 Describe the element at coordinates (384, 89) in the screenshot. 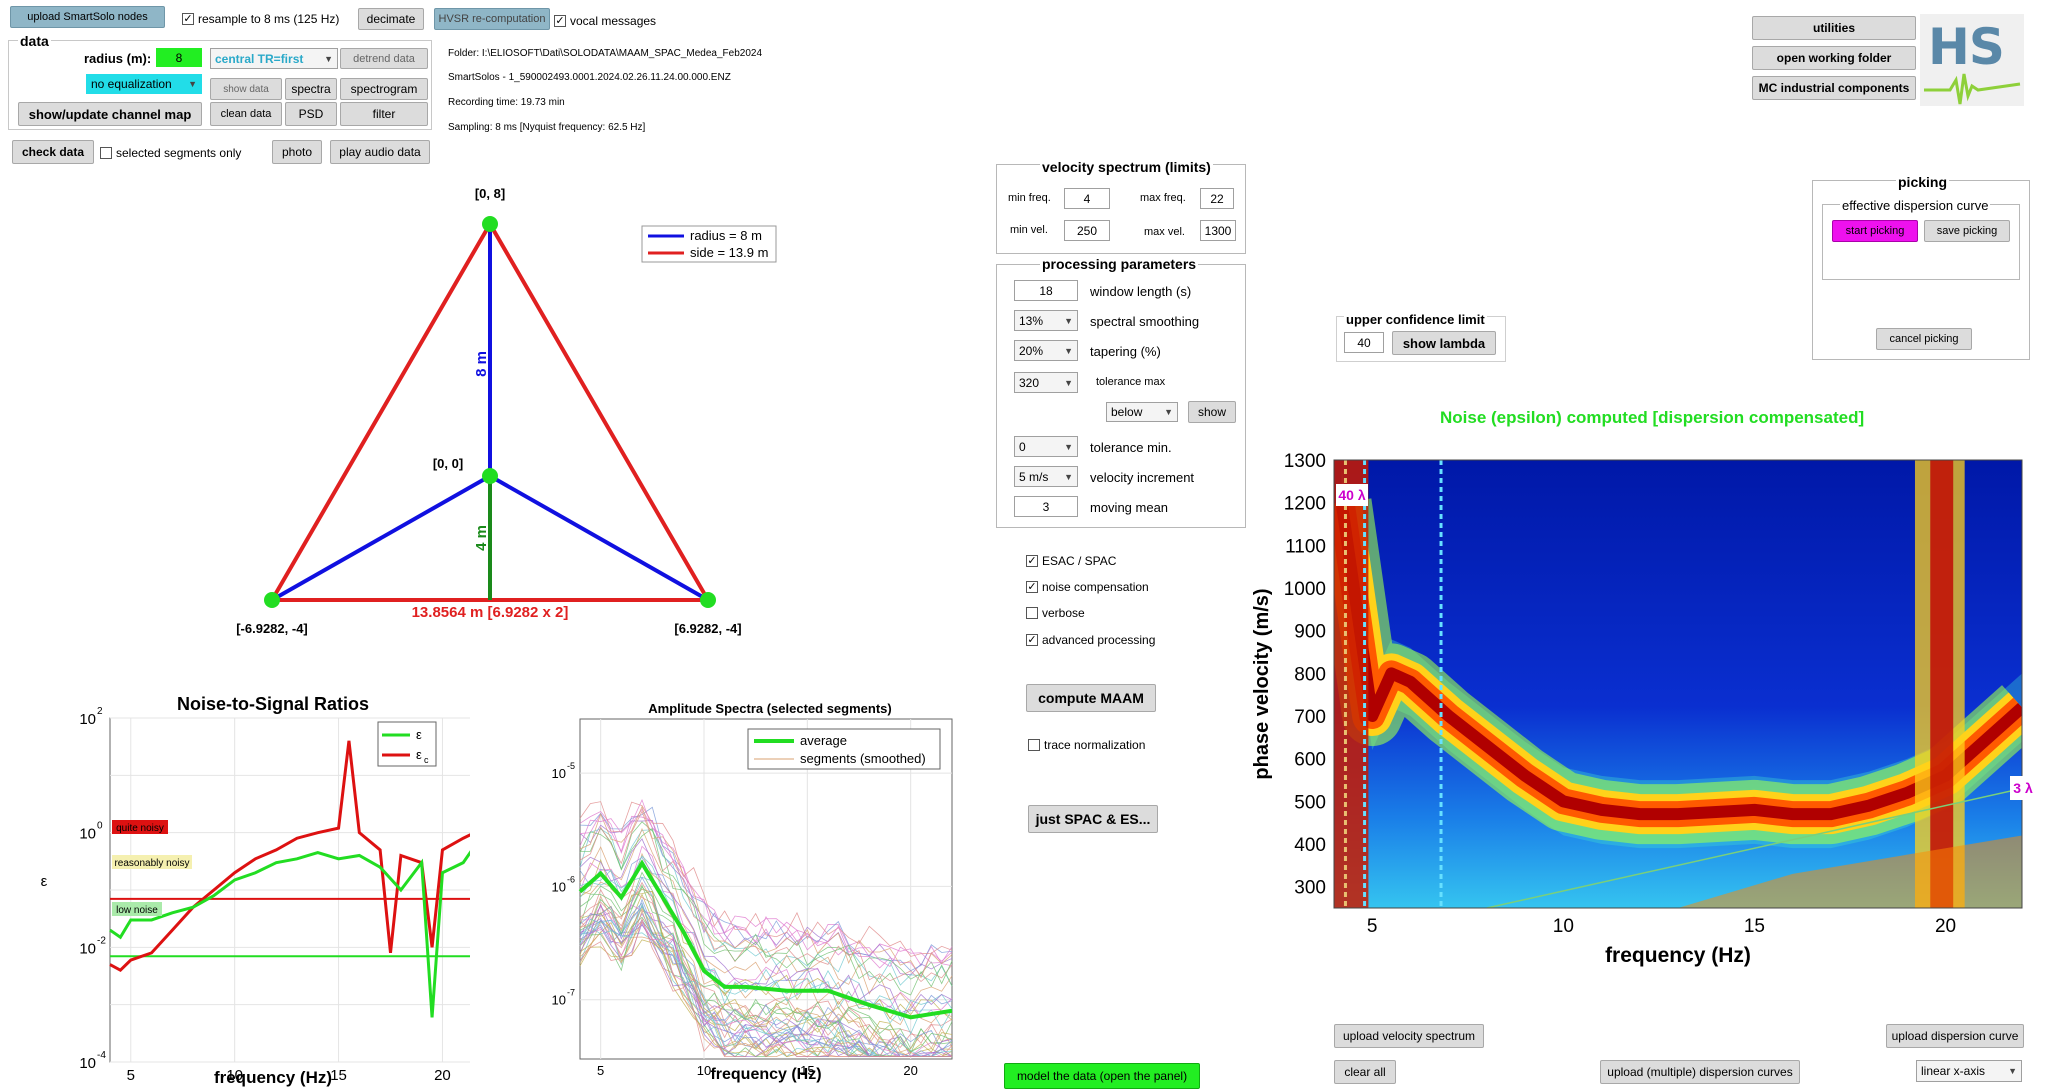

I see `spectrogram-button: spectrogram` at that location.